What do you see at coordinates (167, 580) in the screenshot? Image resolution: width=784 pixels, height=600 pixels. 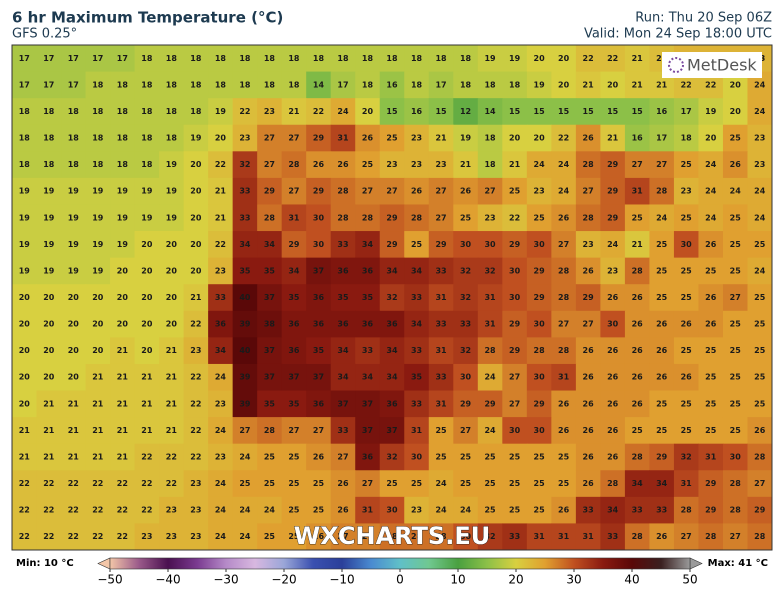 I see `colorbar-tick-label: −40` at bounding box center [167, 580].